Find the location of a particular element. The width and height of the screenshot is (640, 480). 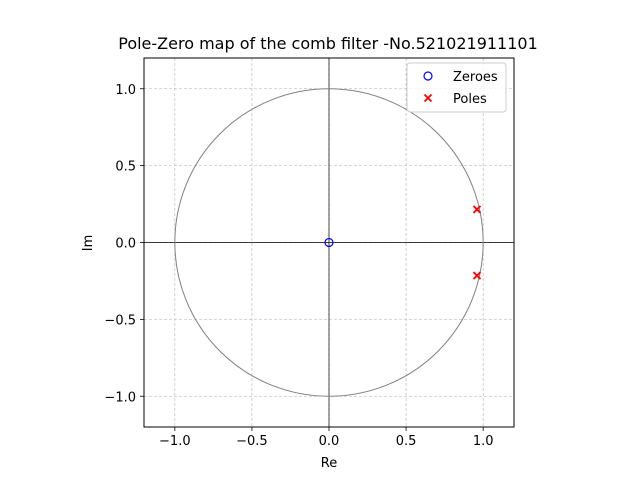

x-tick-label: 0.0 is located at coordinates (329, 441).